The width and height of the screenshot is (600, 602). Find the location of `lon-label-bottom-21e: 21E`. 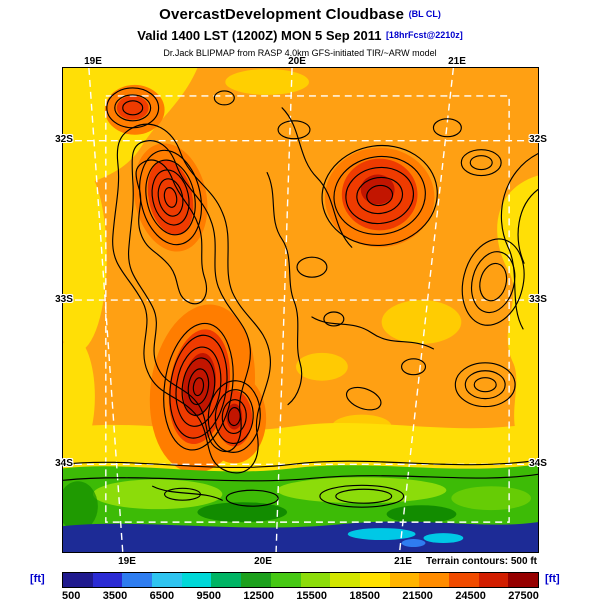

lon-label-bottom-21e: 21E is located at coordinates (403, 561).